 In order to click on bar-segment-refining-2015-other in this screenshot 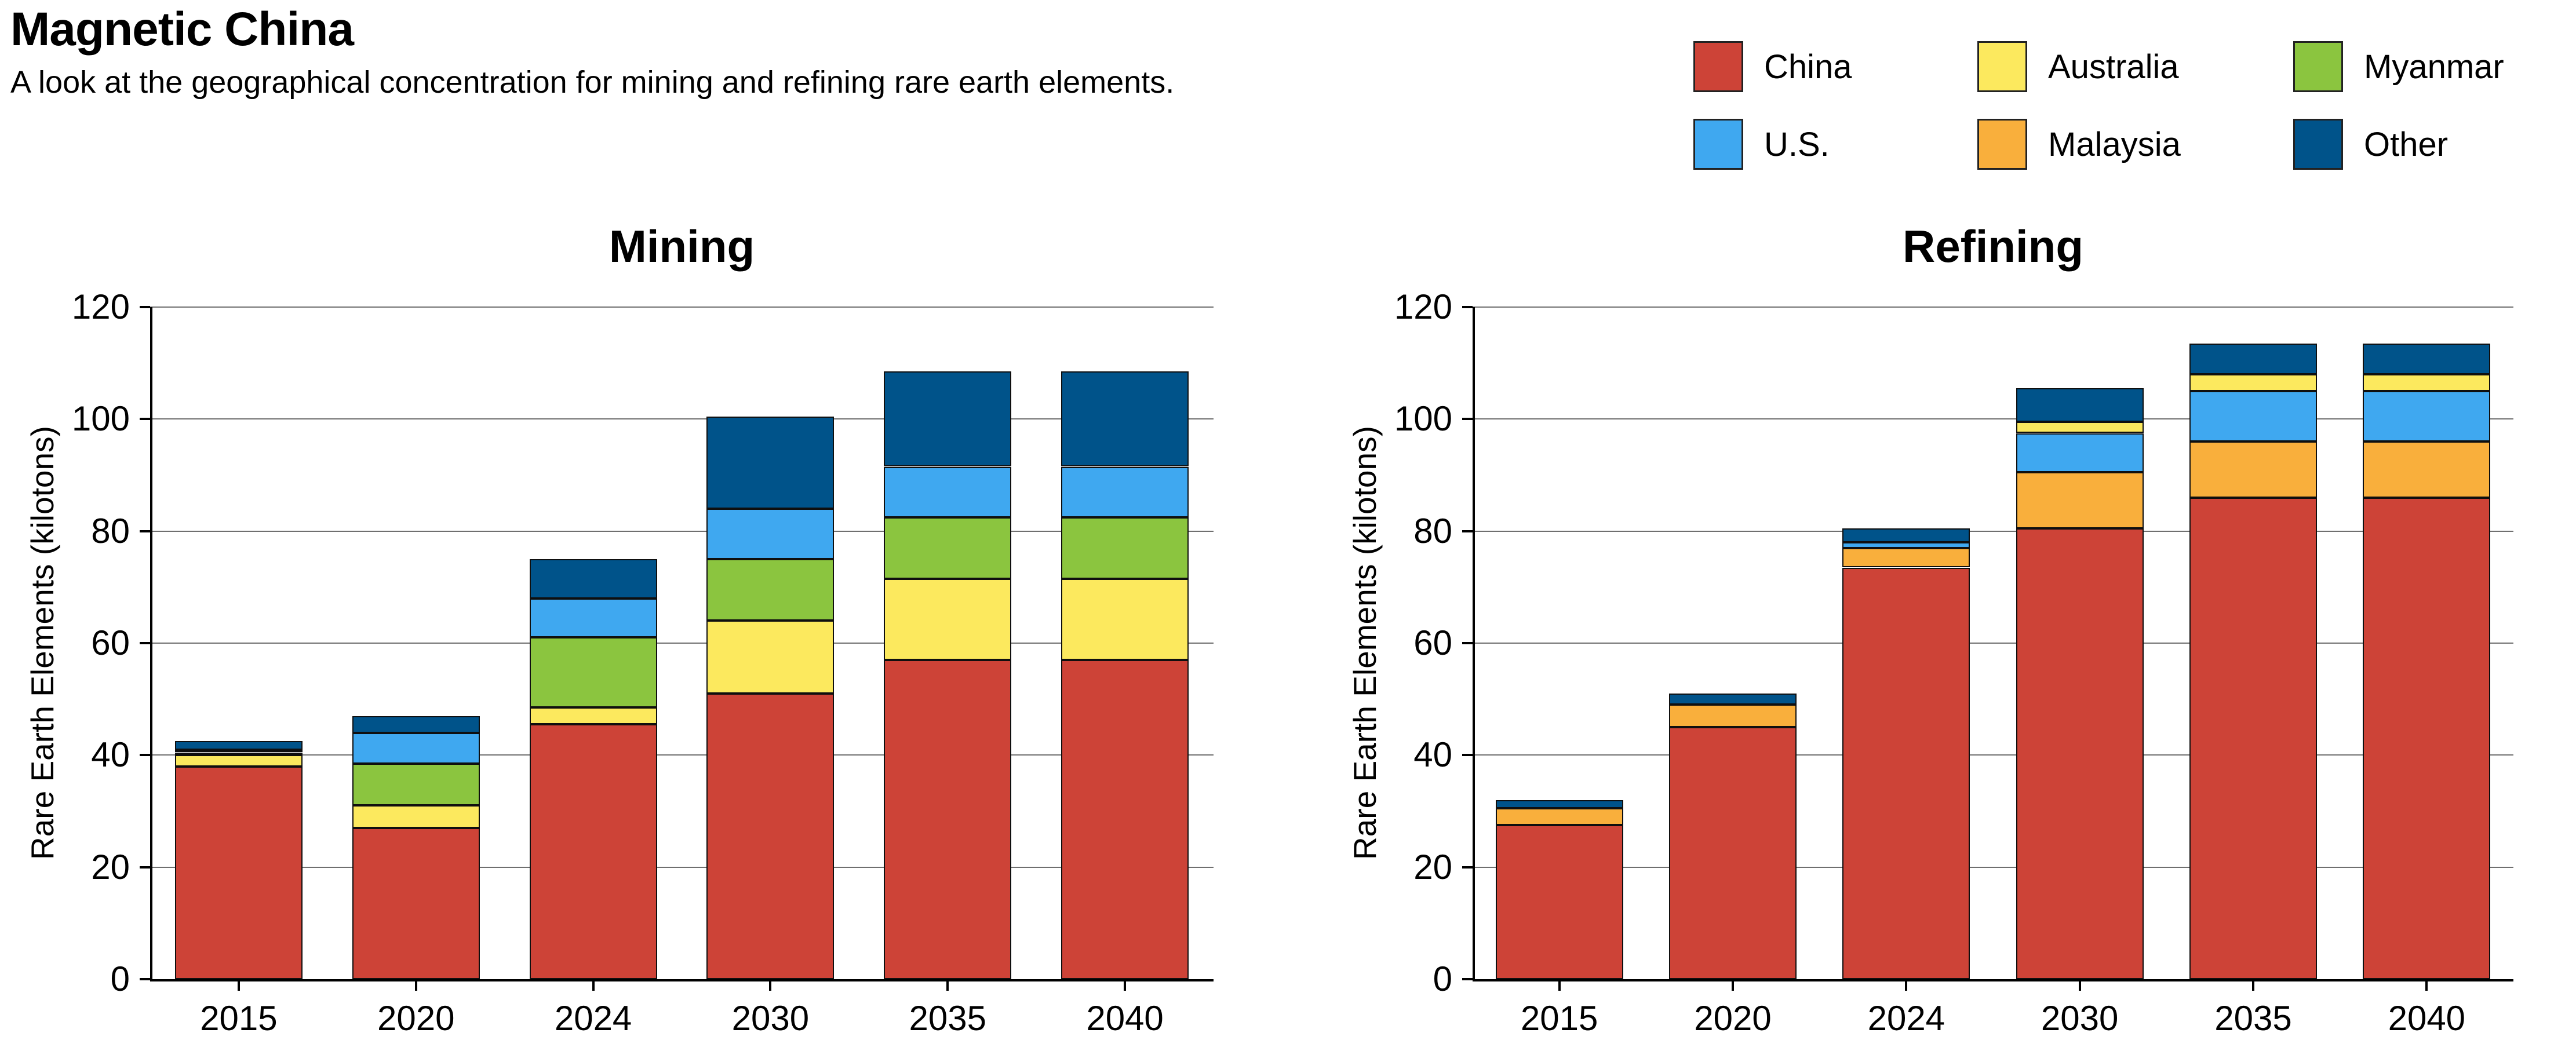, I will do `click(1559, 805)`.